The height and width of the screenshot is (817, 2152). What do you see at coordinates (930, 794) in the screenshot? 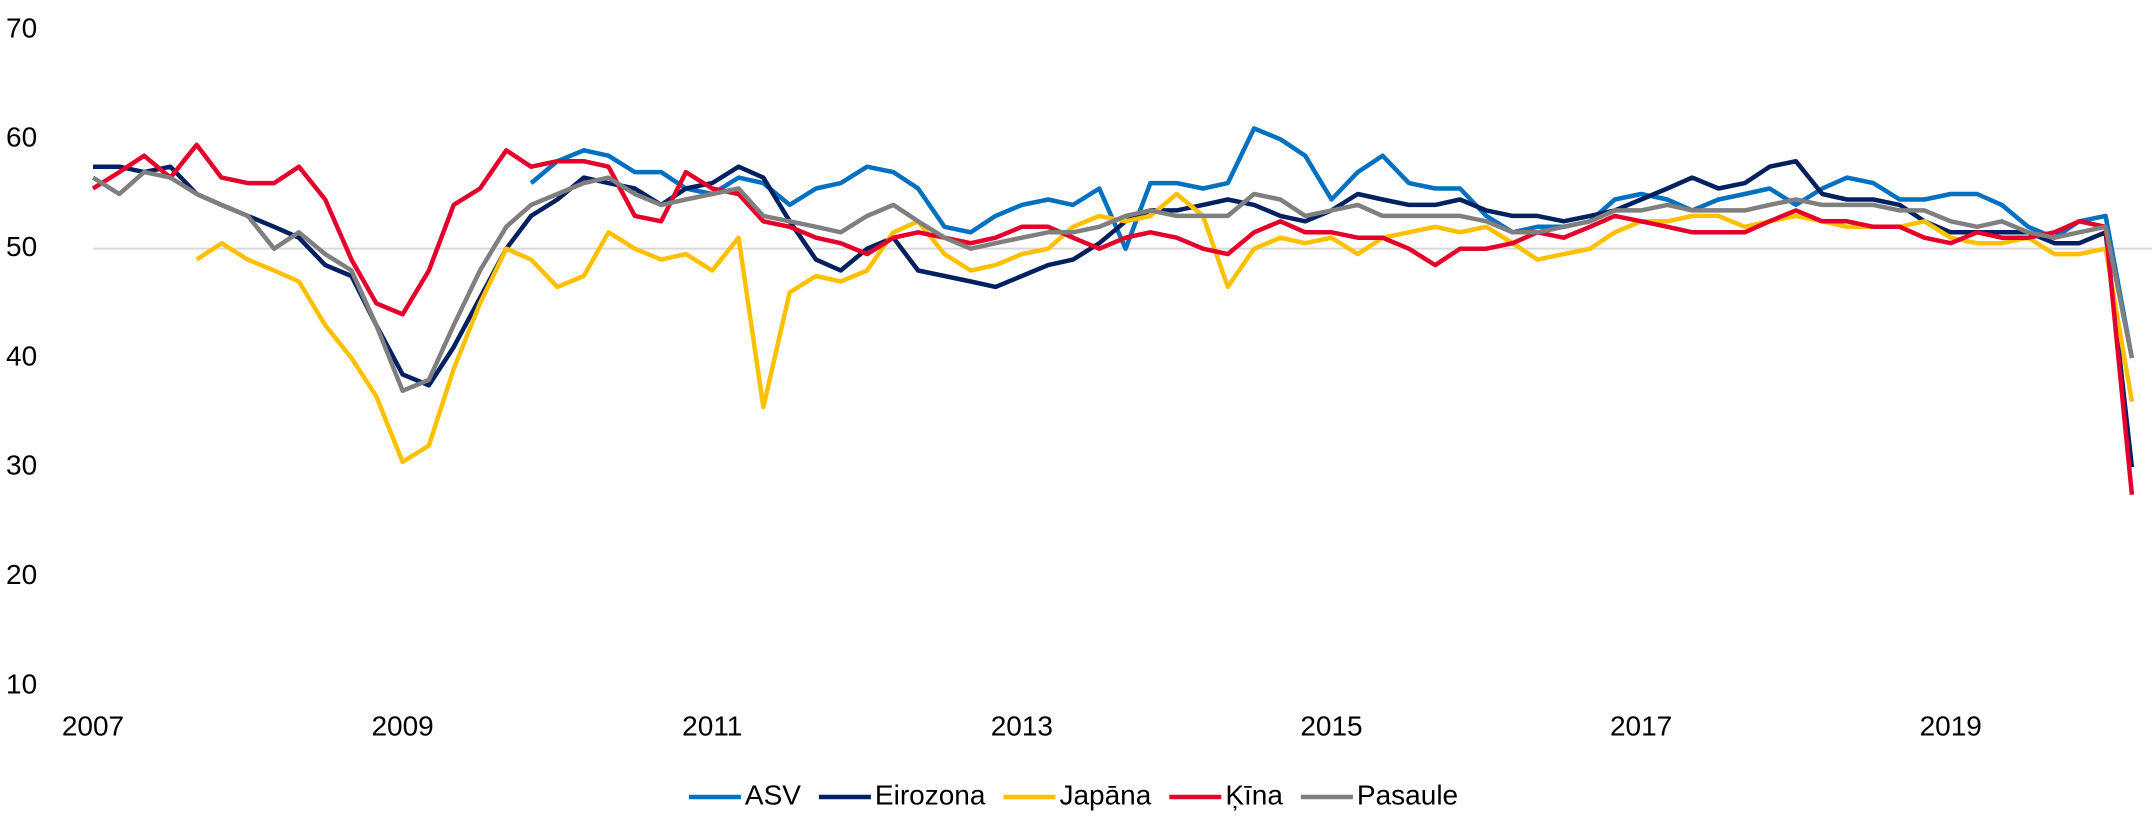
I see `legend-label: Eirozona` at bounding box center [930, 794].